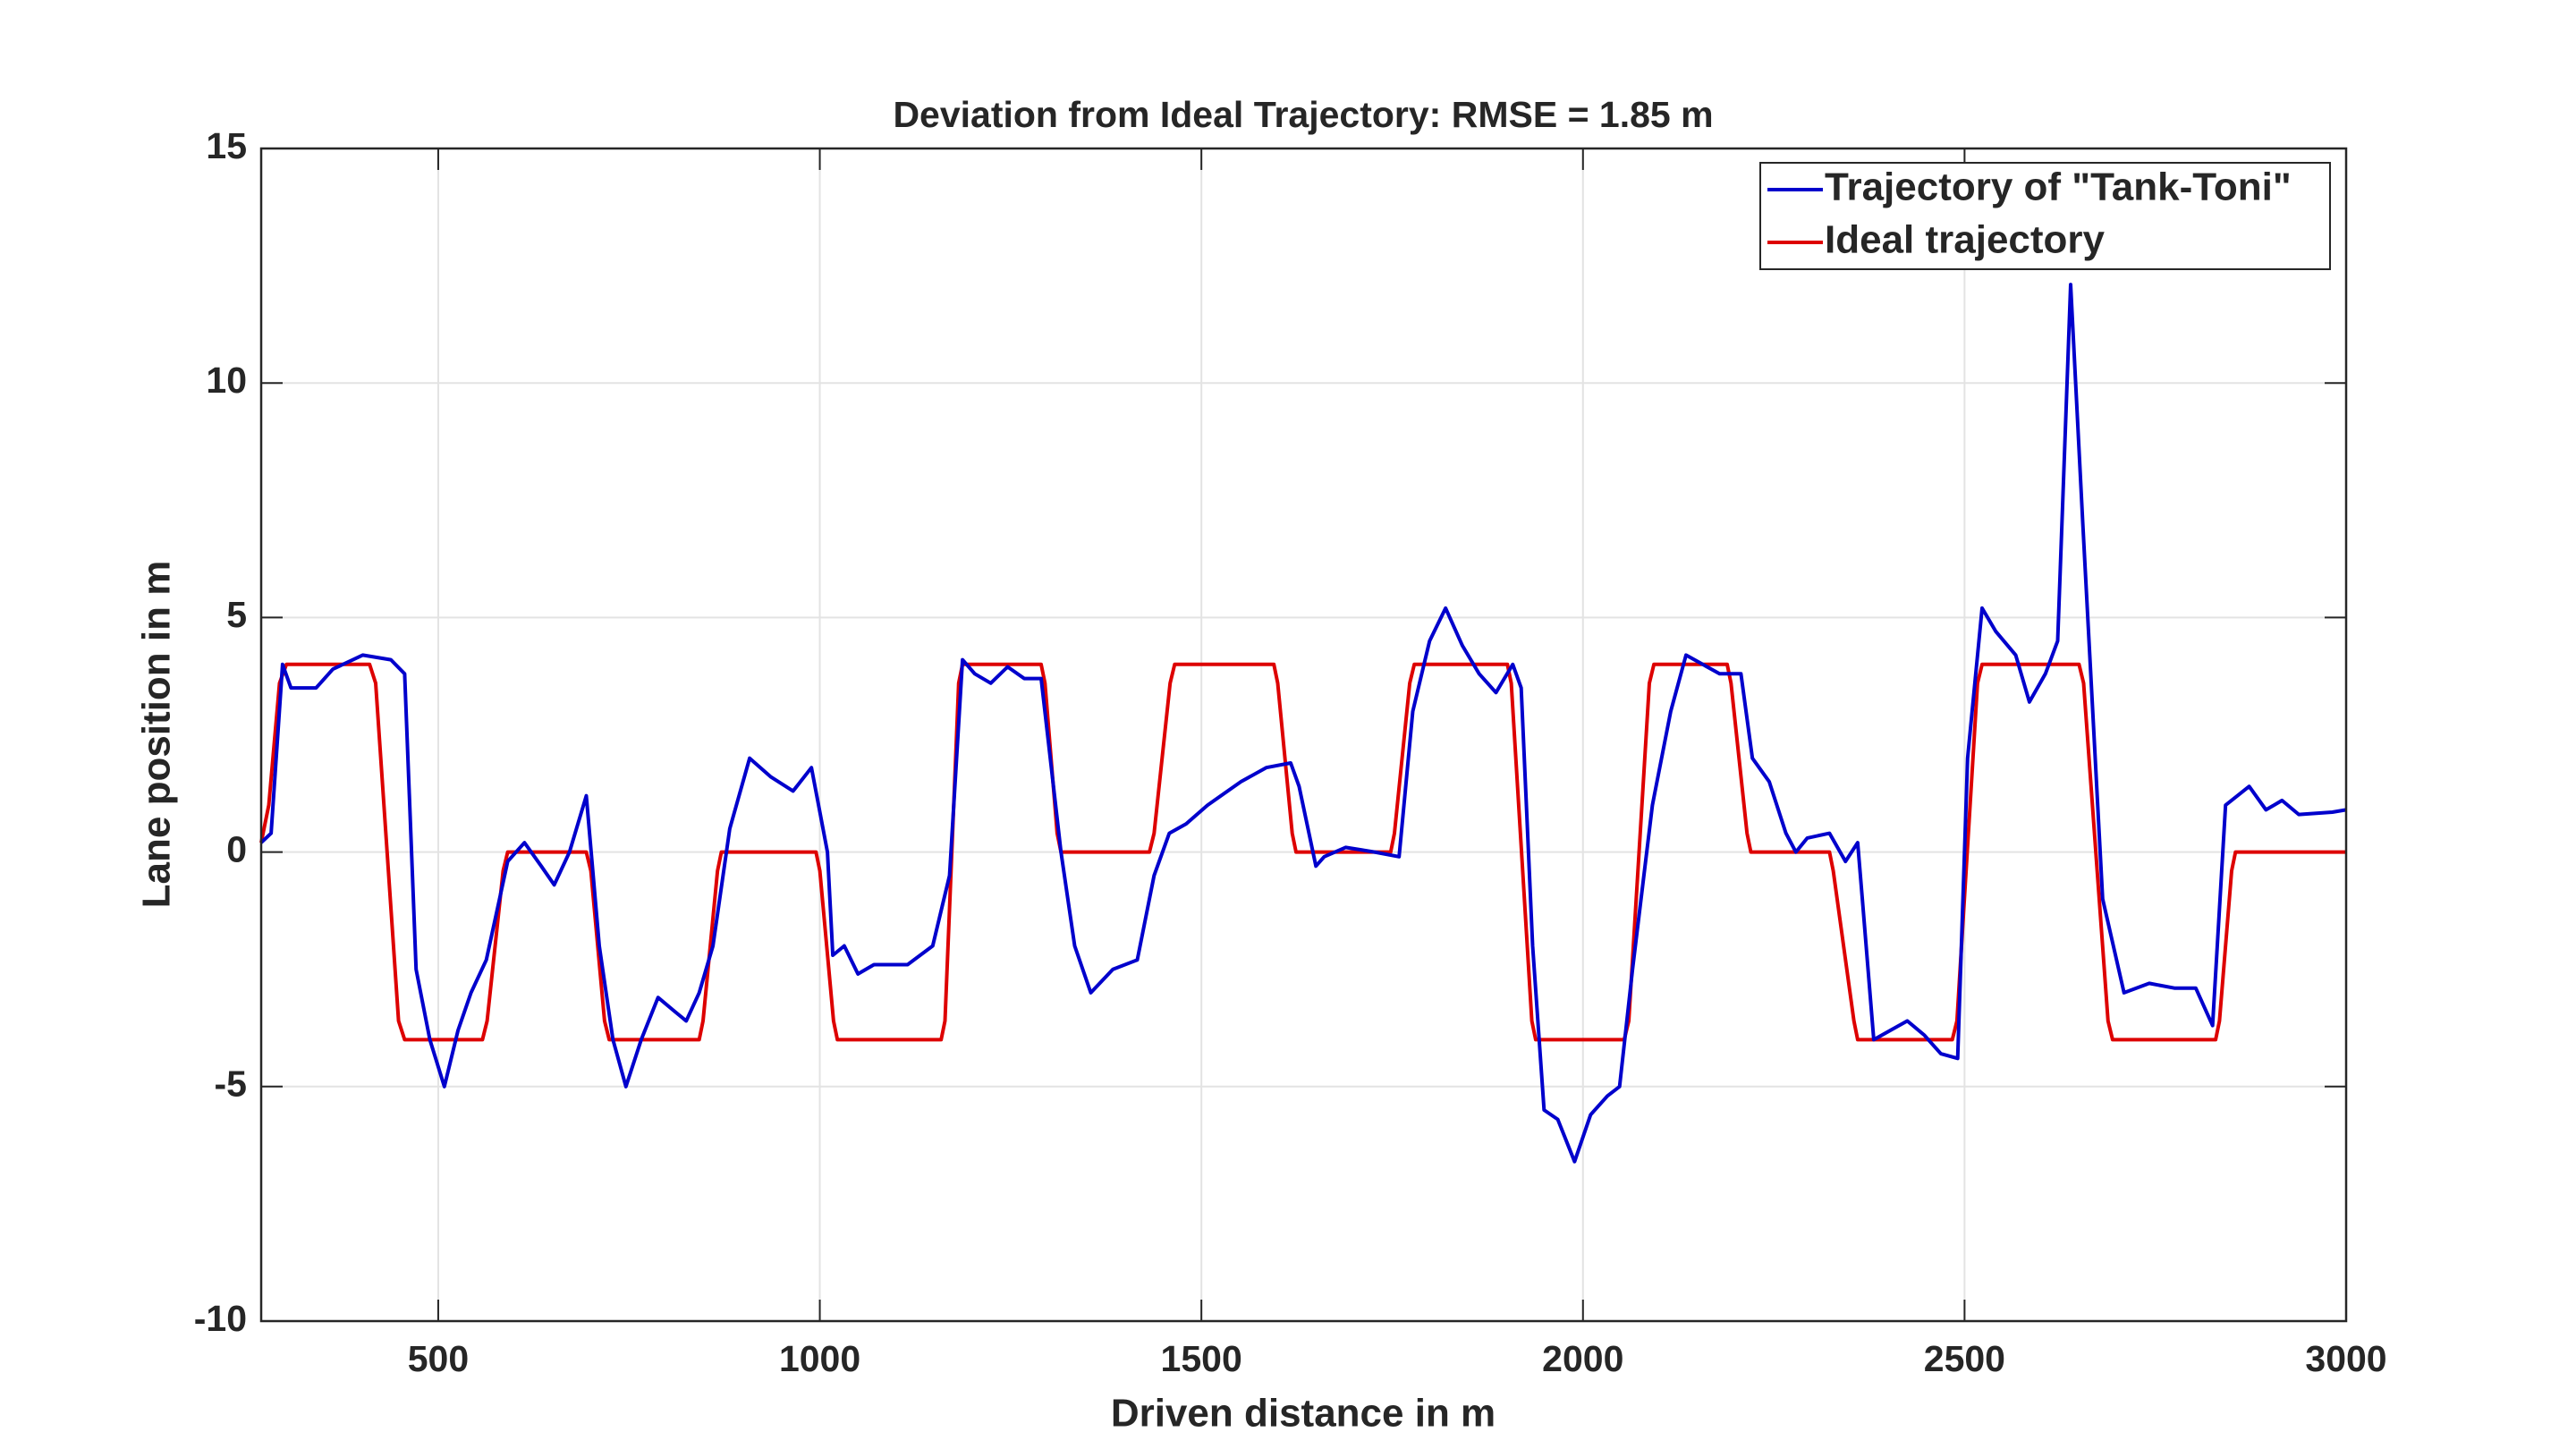 The width and height of the screenshot is (2576, 1449). Describe the element at coordinates (1201, 1358) in the screenshot. I see `x-tick-label: 1500` at that location.